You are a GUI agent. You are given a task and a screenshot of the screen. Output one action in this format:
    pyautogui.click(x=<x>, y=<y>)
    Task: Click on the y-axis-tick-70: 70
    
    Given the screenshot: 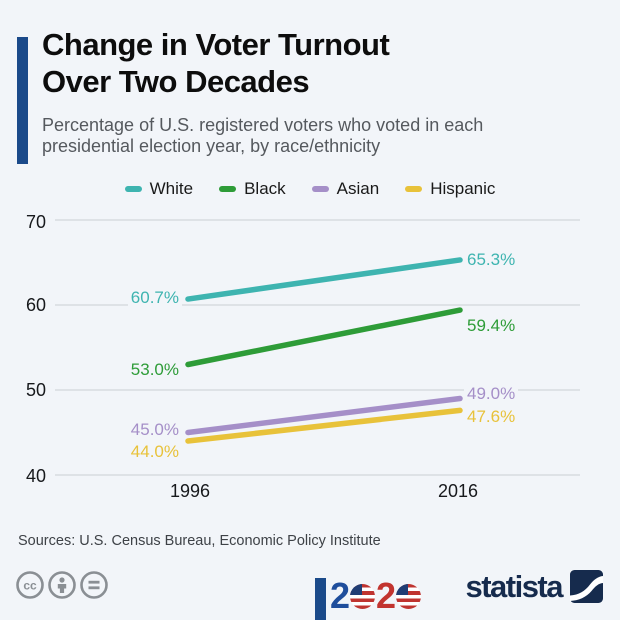 What is the action you would take?
    pyautogui.click(x=35, y=222)
    